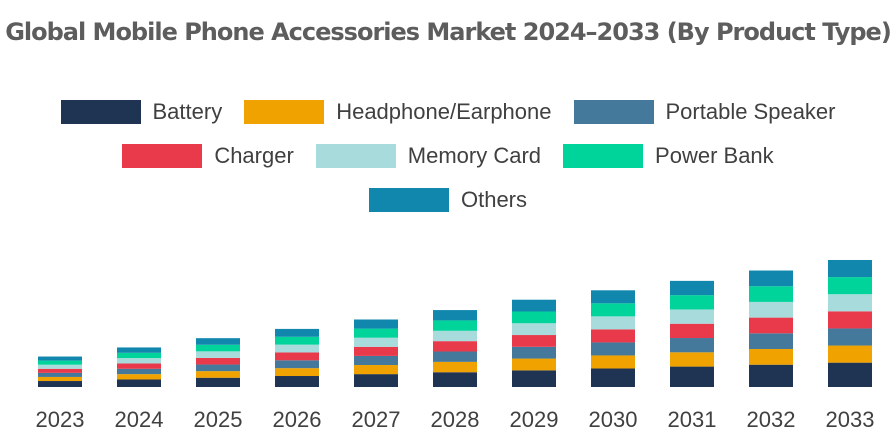 The image size is (896, 448). Describe the element at coordinates (692, 419) in the screenshot. I see `x-tick-label: 2031` at that location.